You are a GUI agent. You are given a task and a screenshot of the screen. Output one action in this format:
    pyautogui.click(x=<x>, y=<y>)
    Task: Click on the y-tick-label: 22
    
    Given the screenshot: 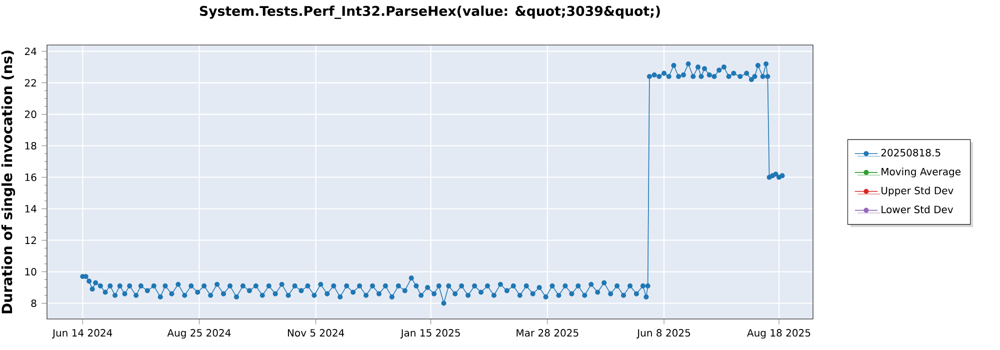 What is the action you would take?
    pyautogui.click(x=30, y=83)
    